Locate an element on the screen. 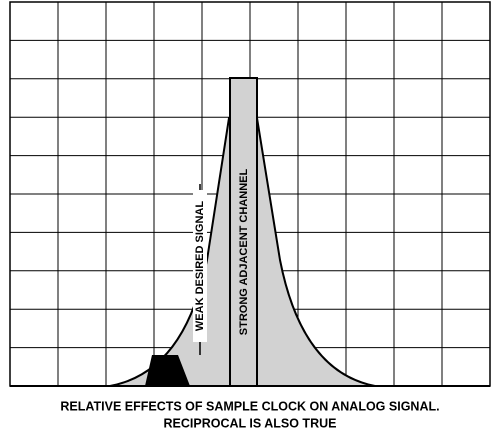 The image size is (500, 437). label-background is located at coordinates (200, 266).